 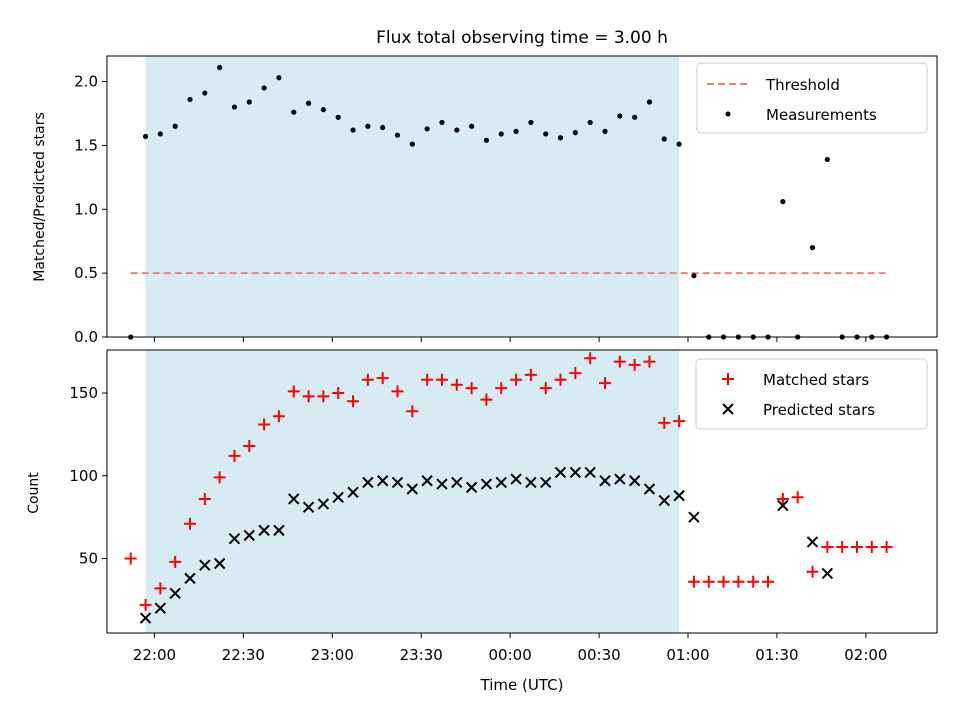 I want to click on top-y-ticks: 0.0 0.5 1.0 1.5 2.0, so click(x=90, y=209).